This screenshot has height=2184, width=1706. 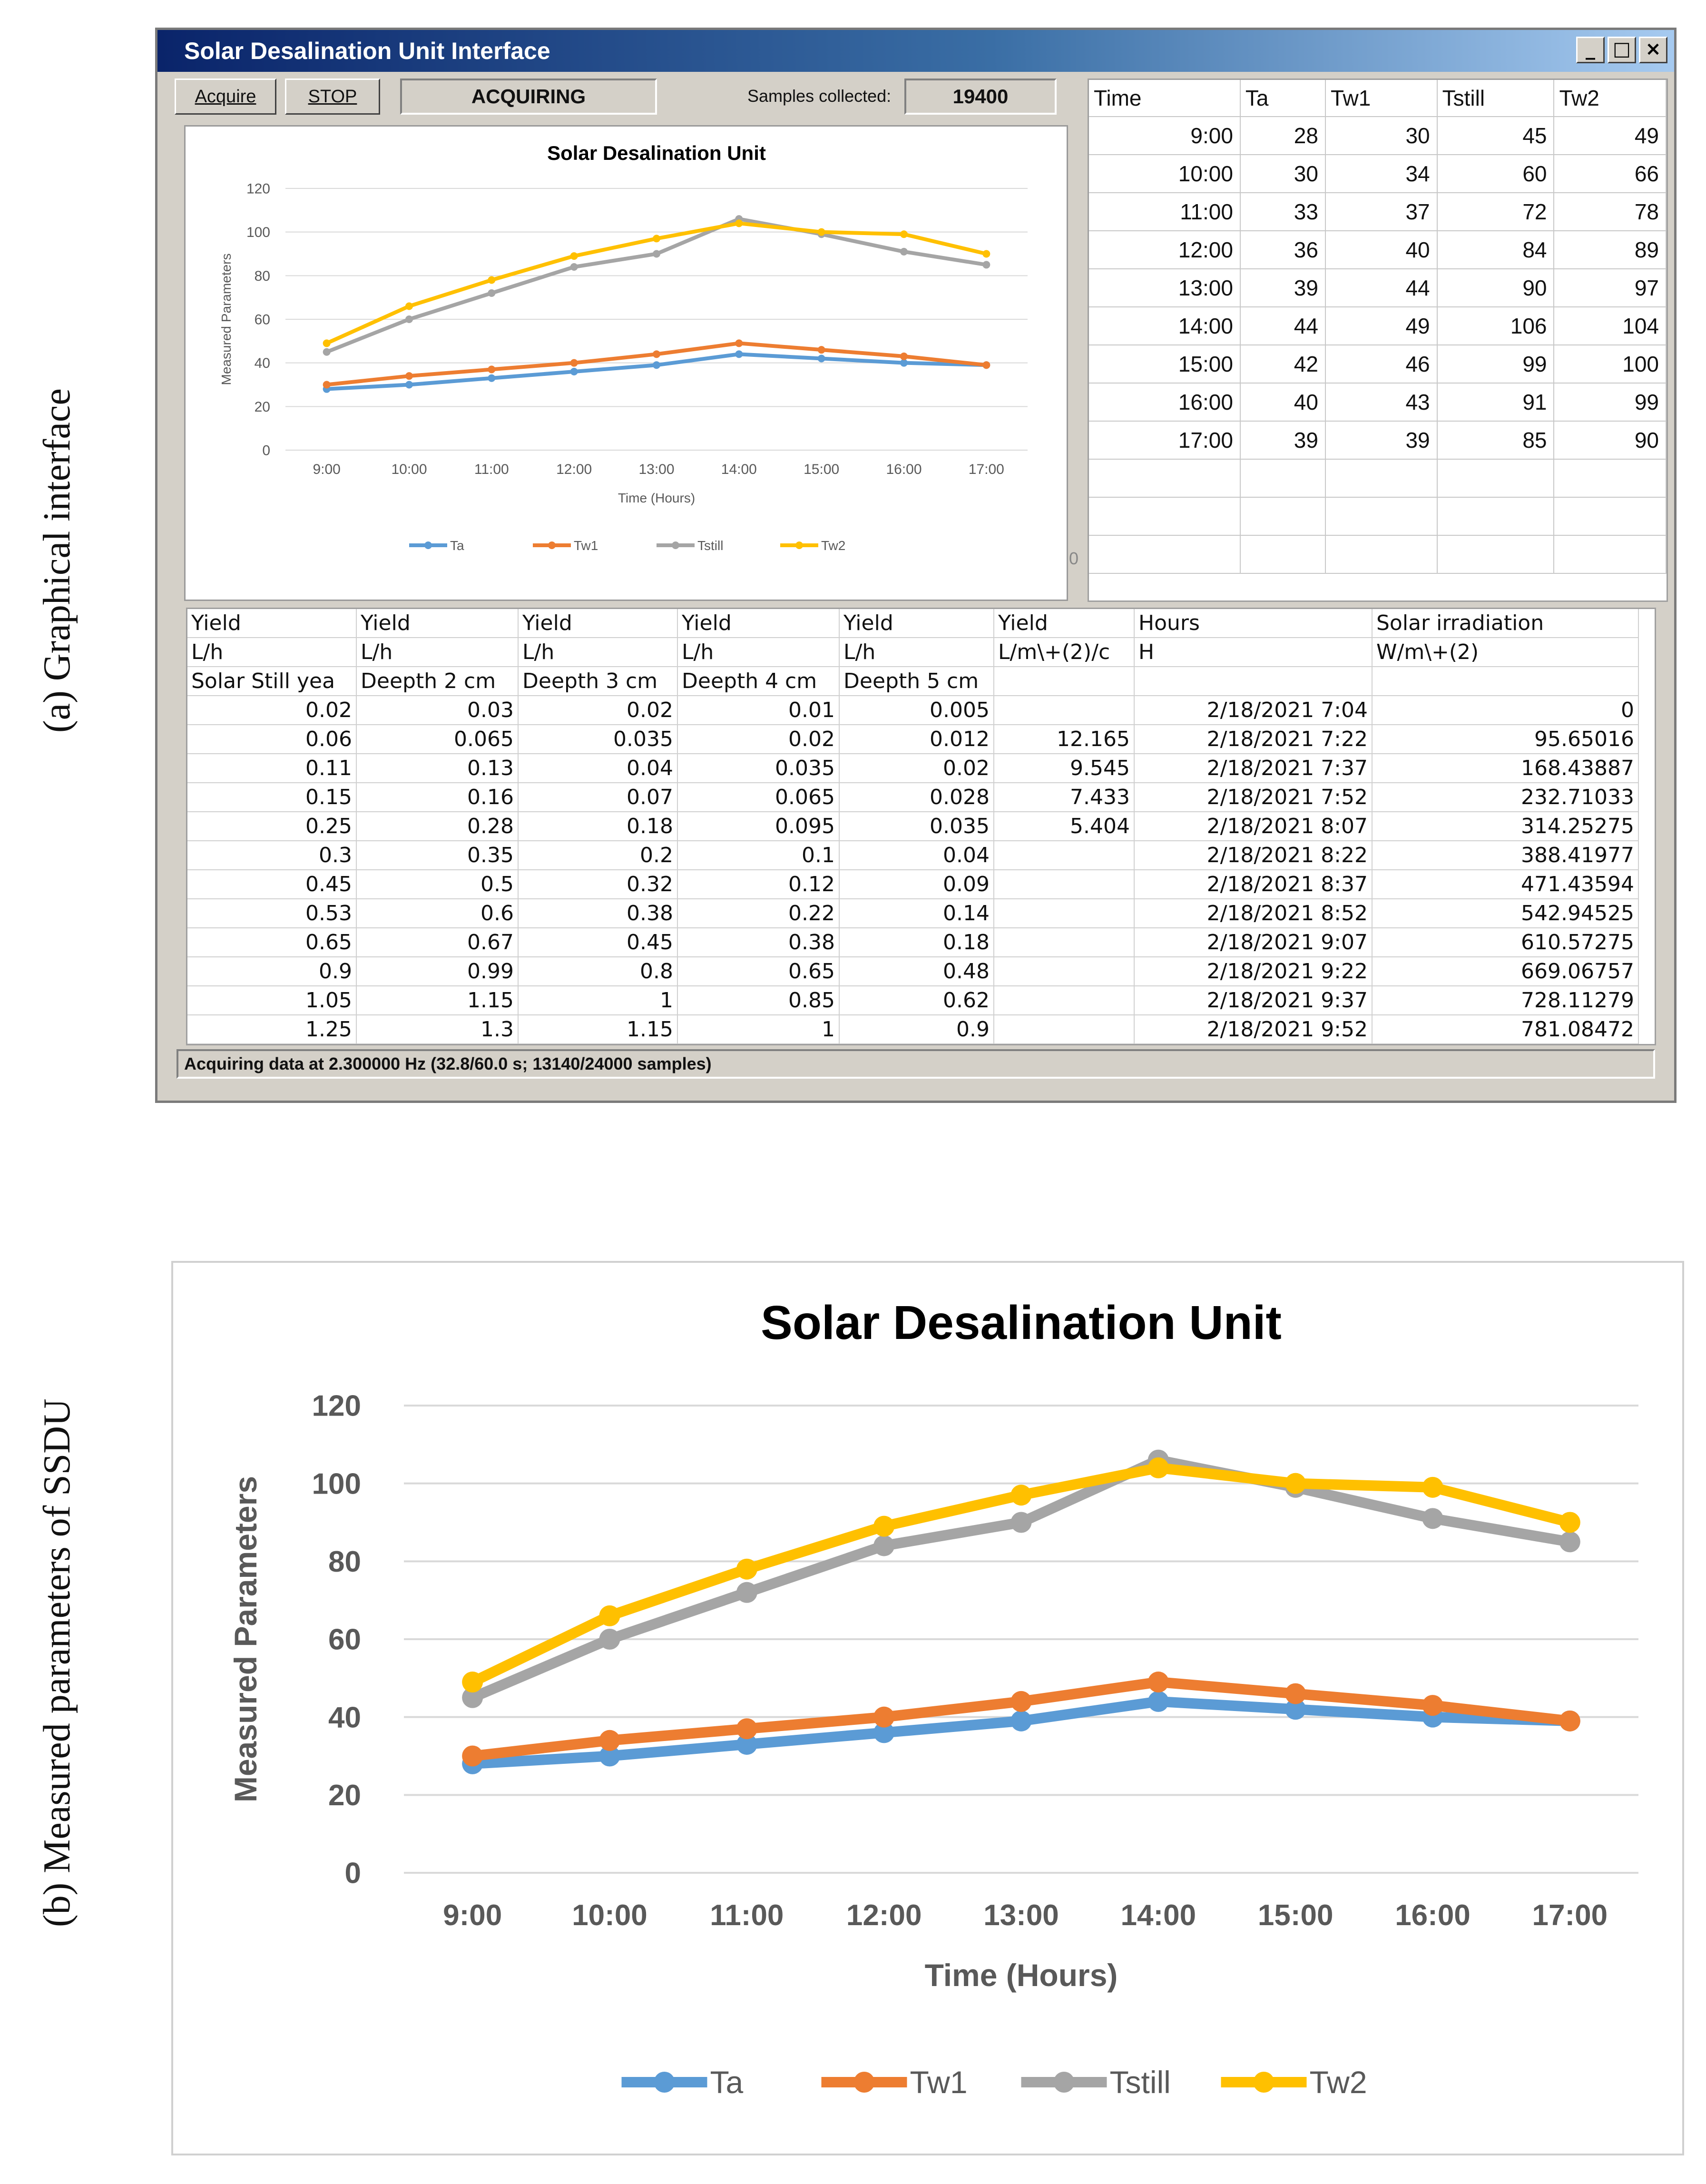 I want to click on table-cell: 471.43594, so click(x=1506, y=884).